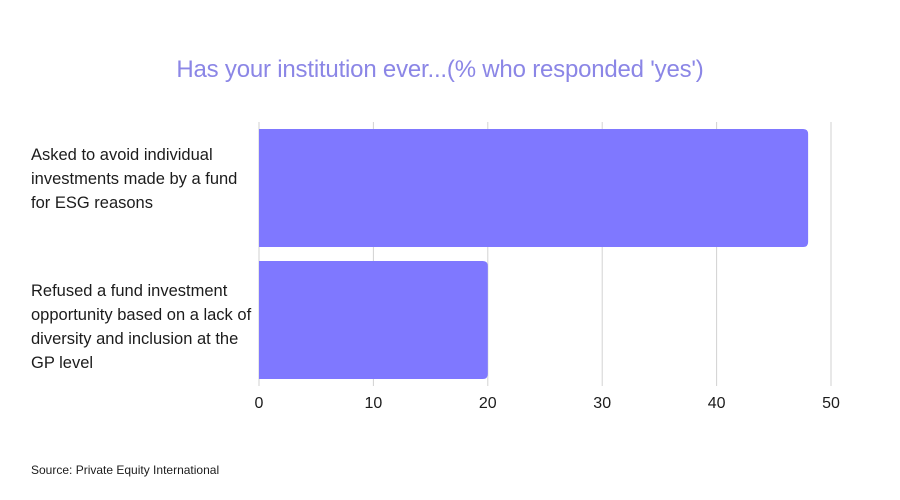  Describe the element at coordinates (602, 403) in the screenshot. I see `x-tick-label: 30` at that location.